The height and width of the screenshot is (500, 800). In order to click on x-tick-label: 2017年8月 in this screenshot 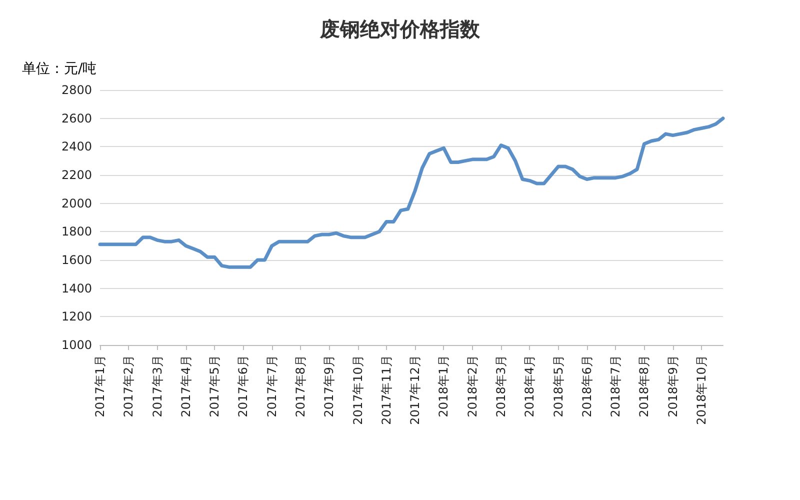, I will do `click(301, 386)`.